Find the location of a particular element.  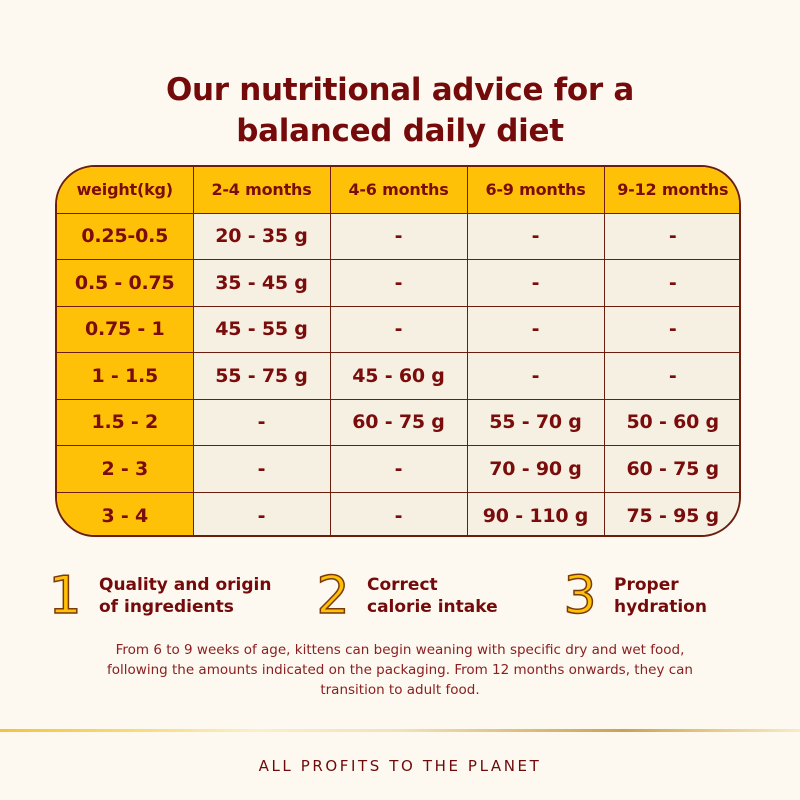

feature-hydration: 3 Proper hydration is located at coordinates (633, 596).